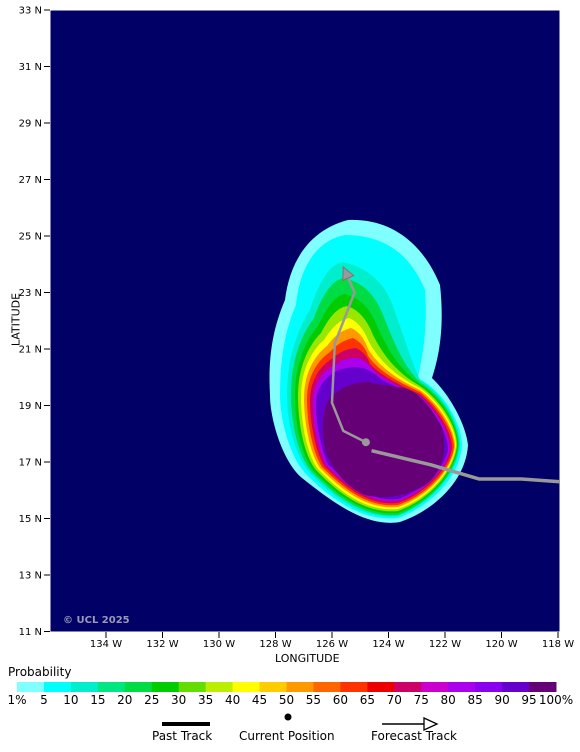 The height and width of the screenshot is (752, 580). I want to click on colorbar-tick-label: 40, so click(232, 700).